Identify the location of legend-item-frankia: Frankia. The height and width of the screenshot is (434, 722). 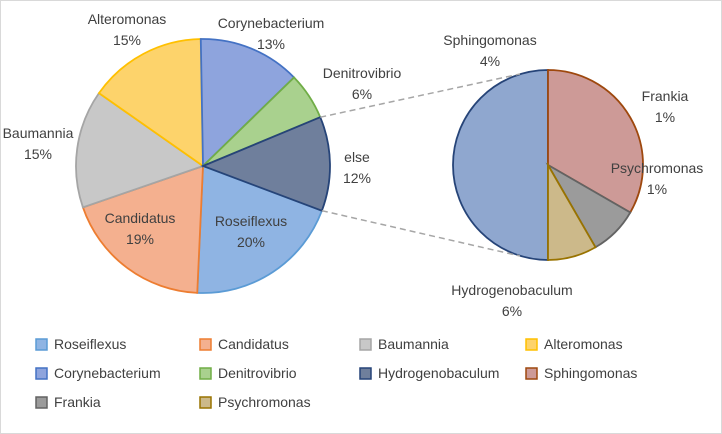
(68, 402).